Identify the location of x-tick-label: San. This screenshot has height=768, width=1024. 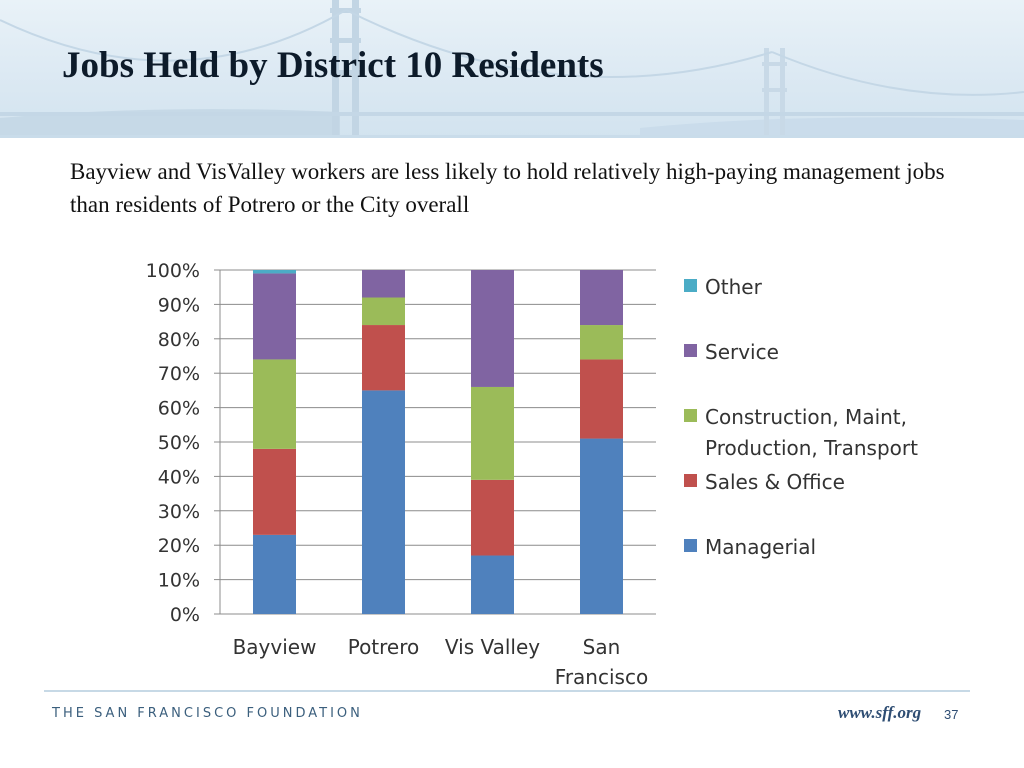
(602, 647).